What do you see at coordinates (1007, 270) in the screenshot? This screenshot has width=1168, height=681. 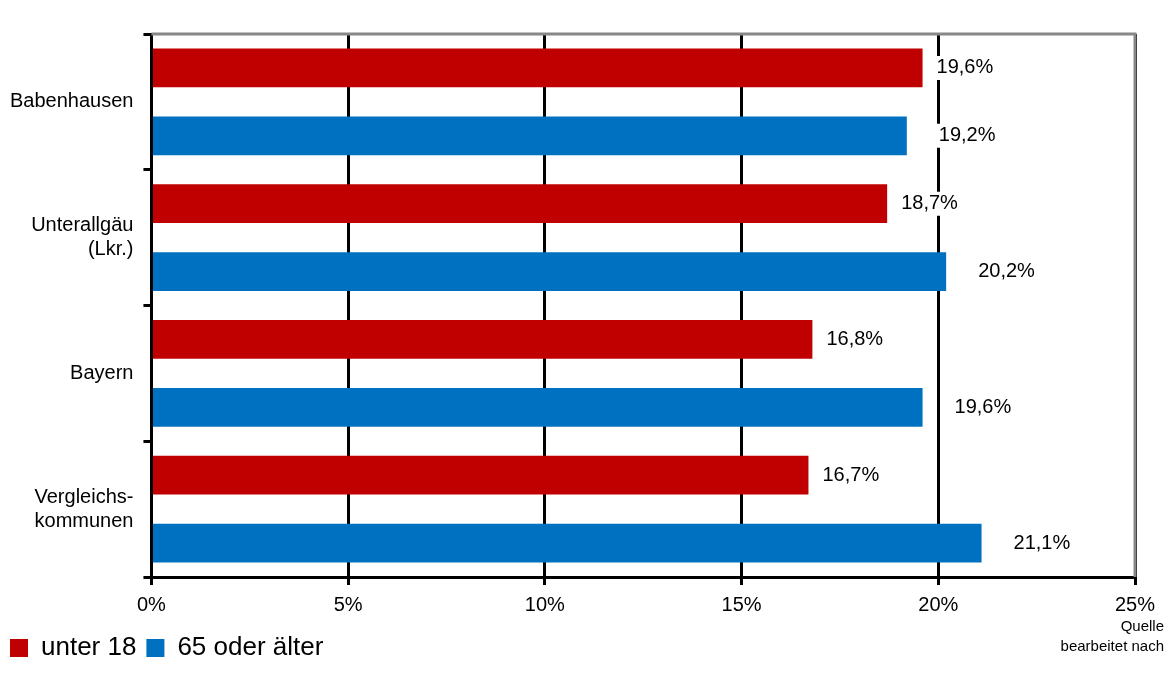 I see `data-label: 20,2%` at bounding box center [1007, 270].